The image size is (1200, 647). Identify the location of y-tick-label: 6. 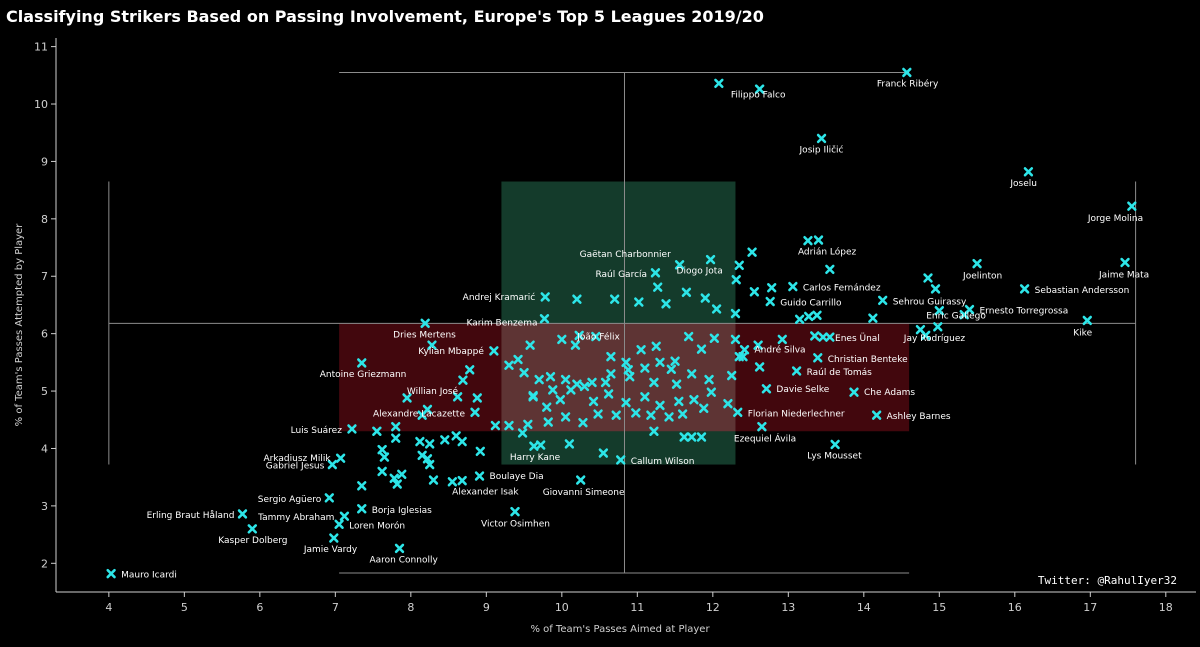
(44, 334).